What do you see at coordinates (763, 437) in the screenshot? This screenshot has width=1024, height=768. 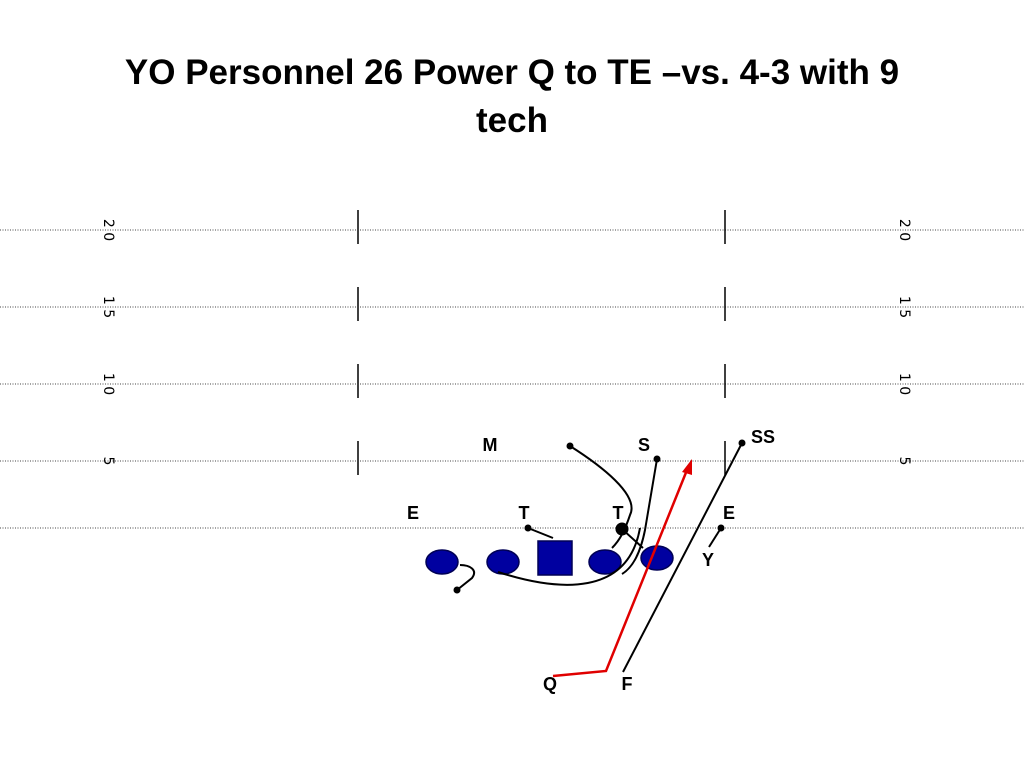 I see `defender-label: SS` at bounding box center [763, 437].